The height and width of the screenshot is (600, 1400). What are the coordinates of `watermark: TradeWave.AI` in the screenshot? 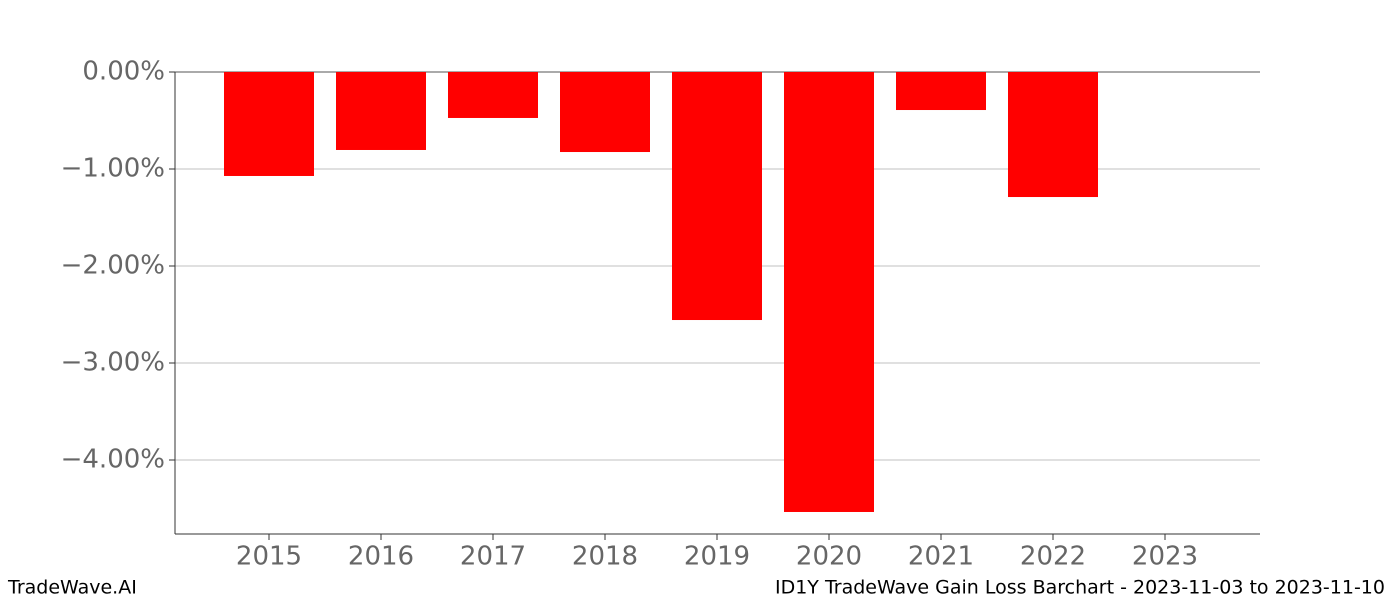 It's located at (72, 588).